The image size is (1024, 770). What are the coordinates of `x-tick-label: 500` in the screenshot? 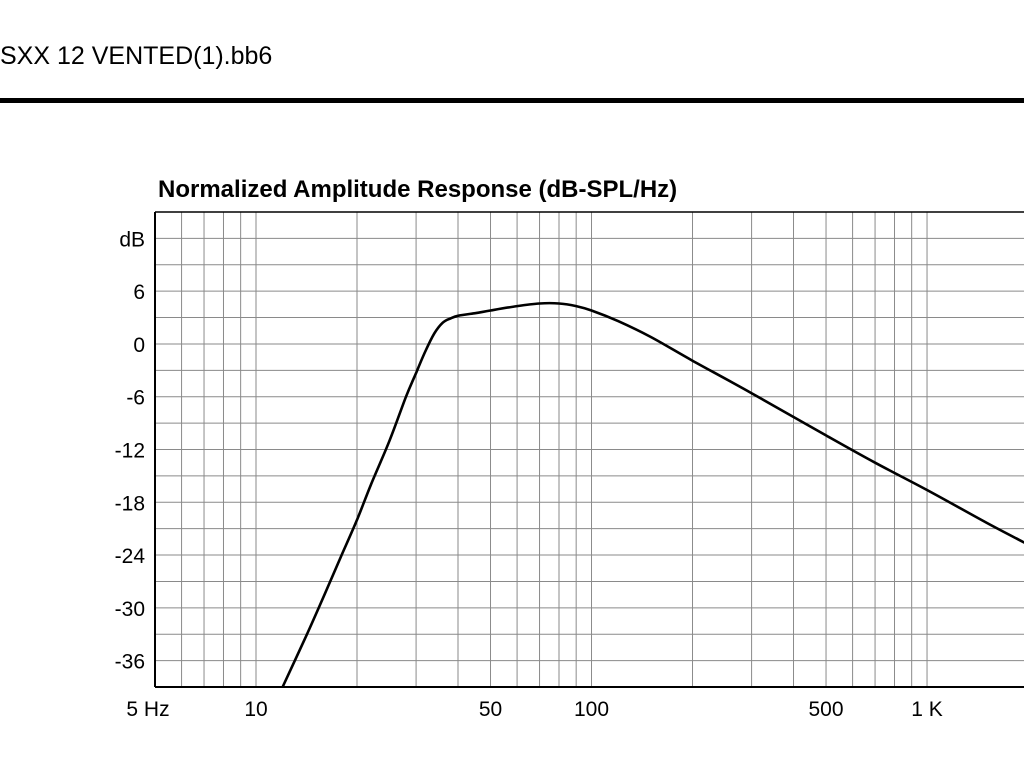 It's located at (826, 709).